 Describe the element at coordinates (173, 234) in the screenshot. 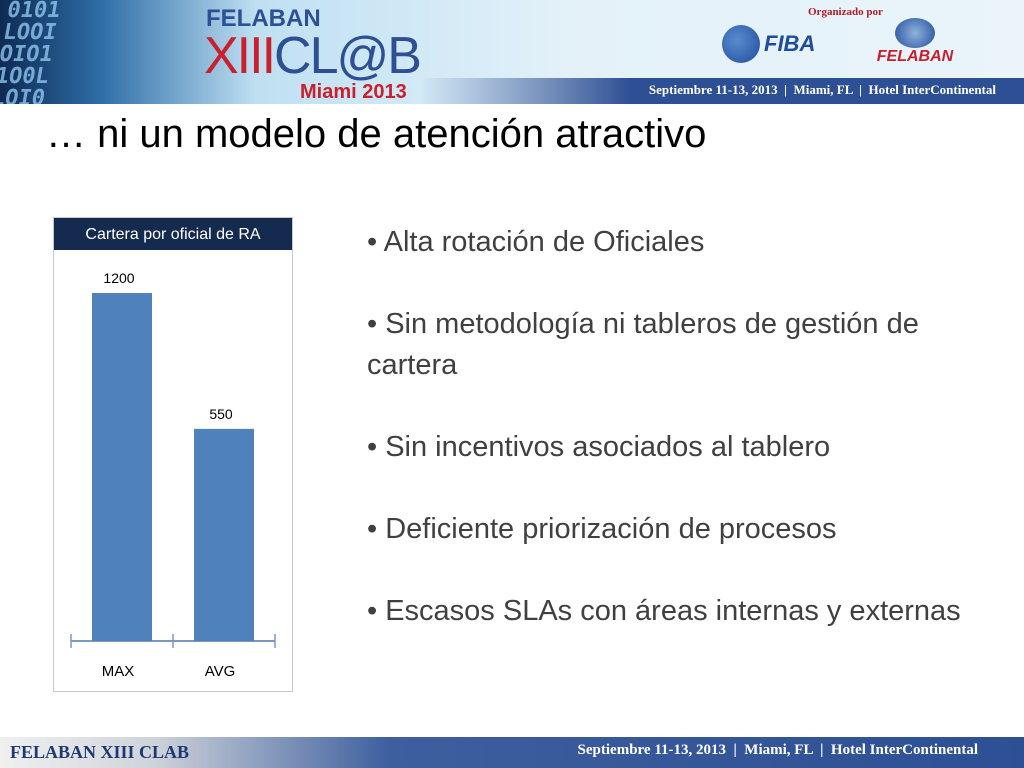

I see `chart-title: Cartera por oficial de RA` at that location.